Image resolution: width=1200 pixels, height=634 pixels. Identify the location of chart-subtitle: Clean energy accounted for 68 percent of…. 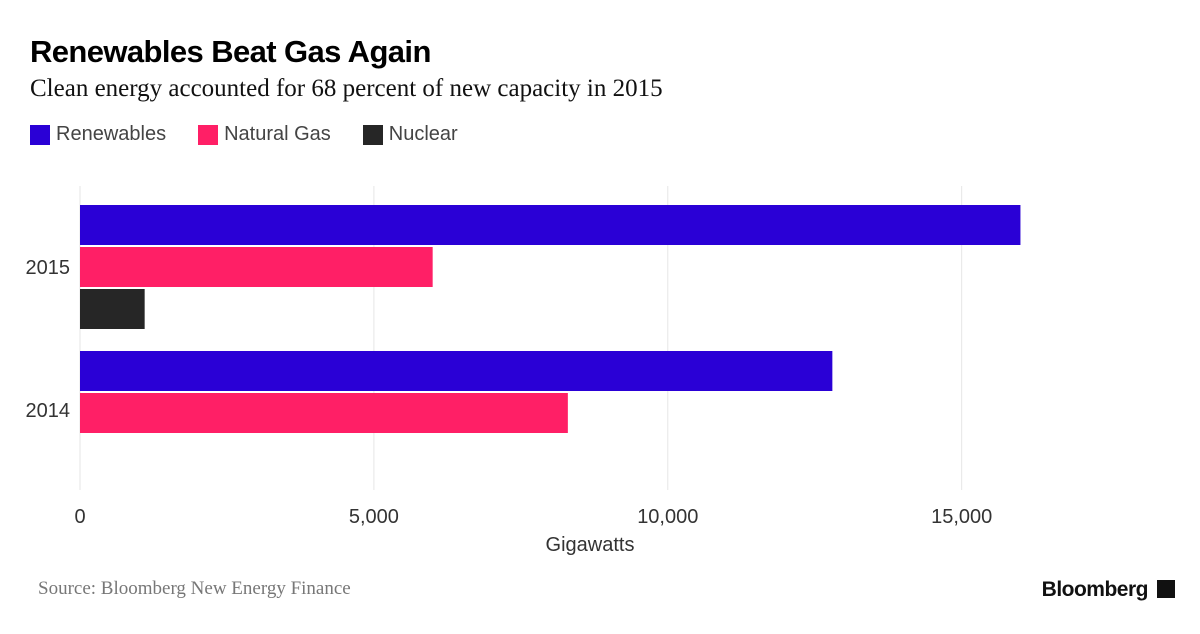
(346, 88).